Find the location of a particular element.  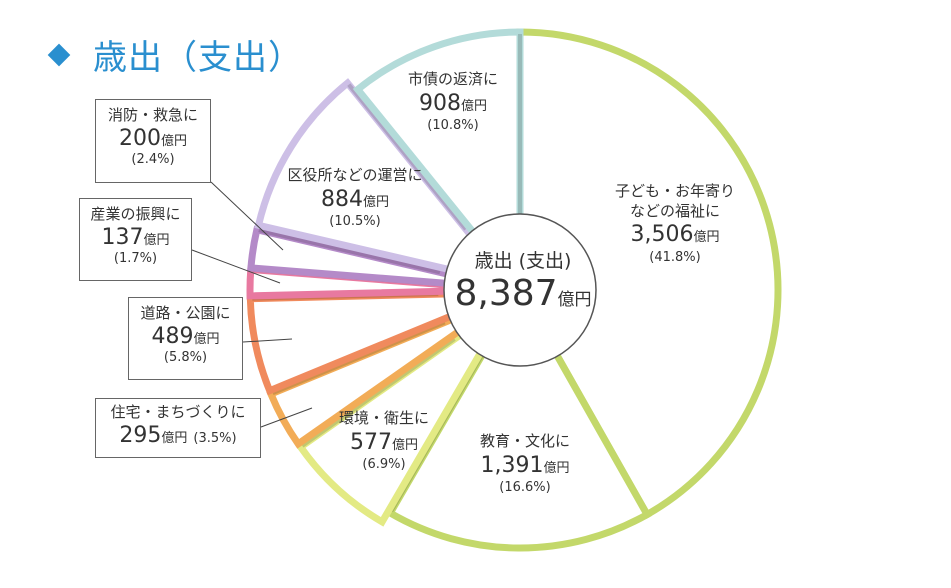

slice-name: 消防・救急に is located at coordinates (152, 115).